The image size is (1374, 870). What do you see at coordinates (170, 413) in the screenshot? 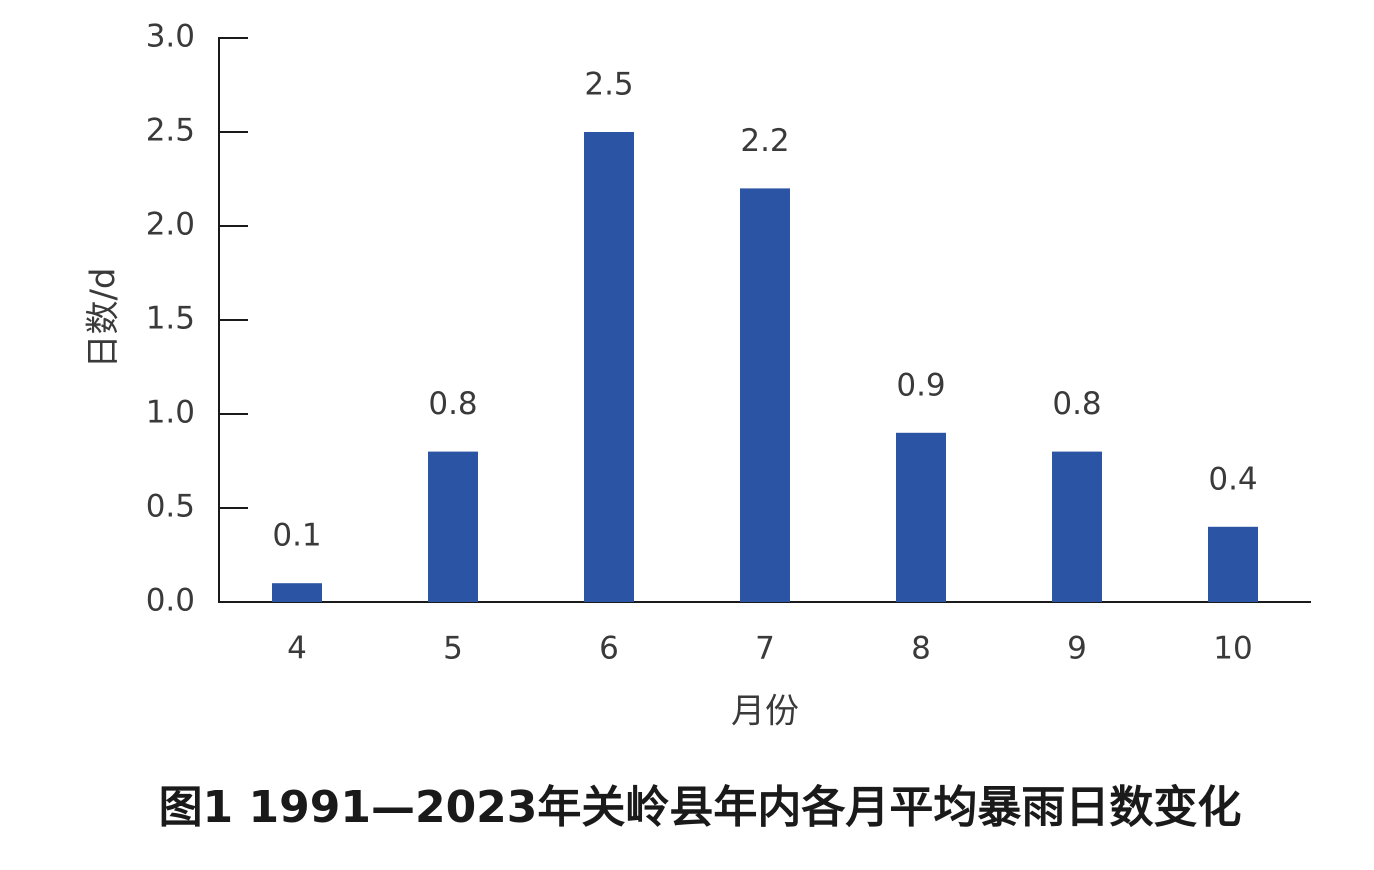
I see `y-tick-label: 1.0` at bounding box center [170, 413].